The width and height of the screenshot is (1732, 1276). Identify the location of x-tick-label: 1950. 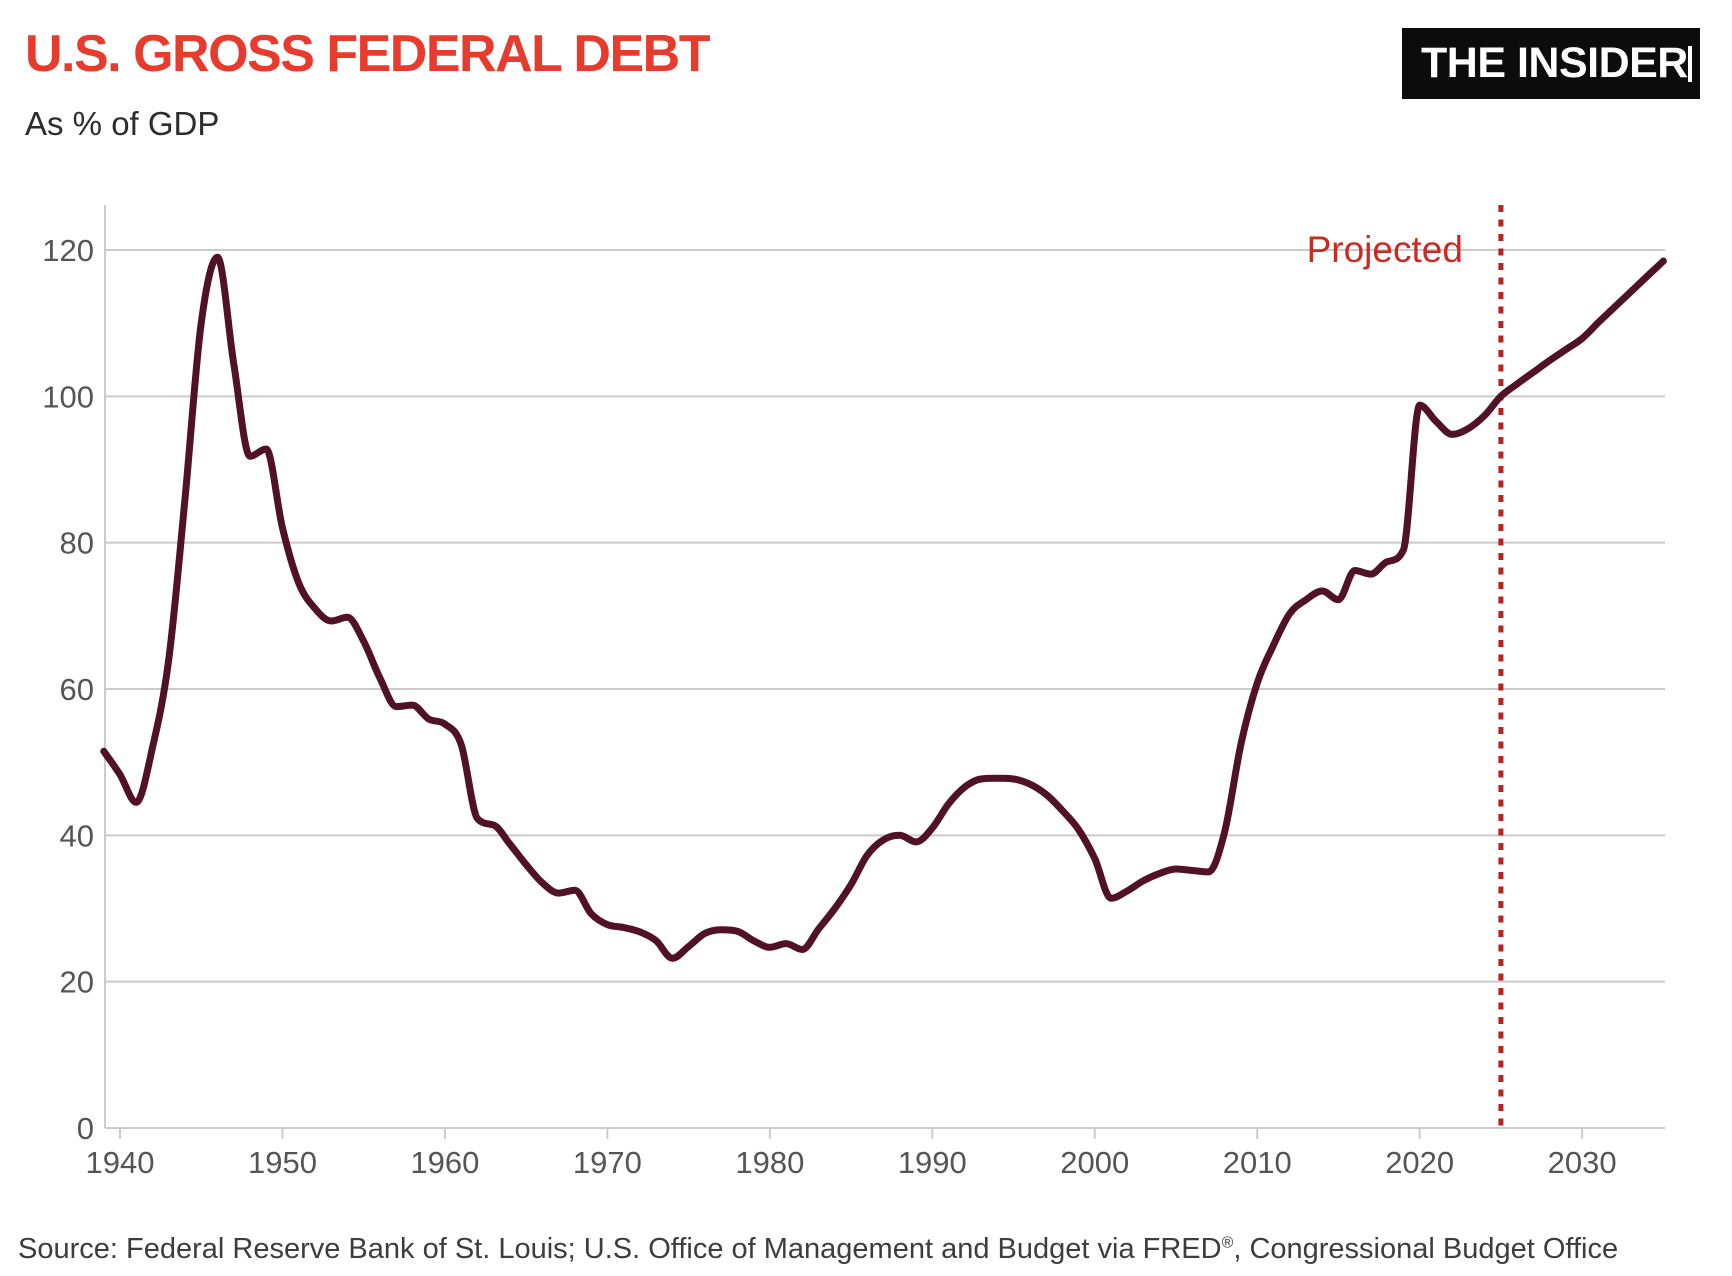
(282, 1162).